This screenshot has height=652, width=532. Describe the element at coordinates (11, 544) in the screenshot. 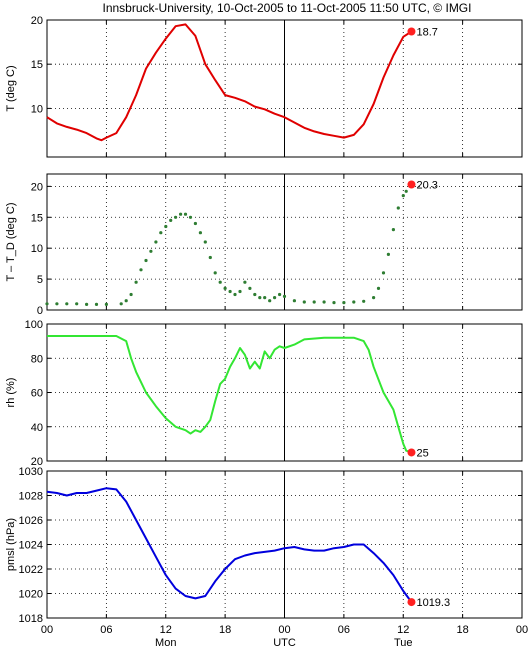

I see `y-axis-label: pmsl (hPa)` at that location.